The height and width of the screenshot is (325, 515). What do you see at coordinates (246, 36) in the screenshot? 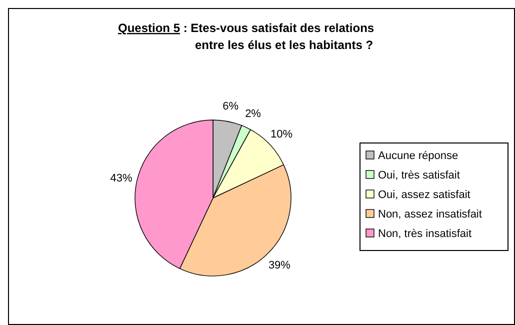
I see `chart-title: Question 5 : Etes-vous satisfait des relations entre les élus et les habitants ?` at bounding box center [246, 36].